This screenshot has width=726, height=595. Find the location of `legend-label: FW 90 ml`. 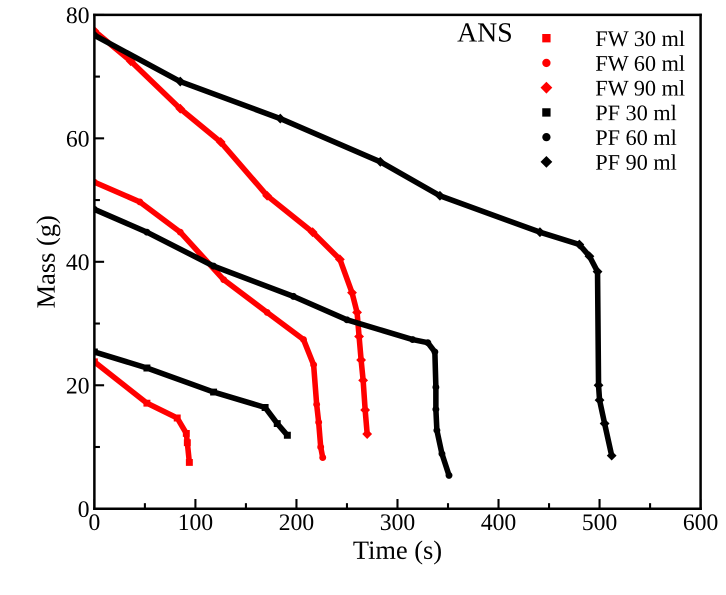

legend-label: FW 90 ml is located at coordinates (640, 88).